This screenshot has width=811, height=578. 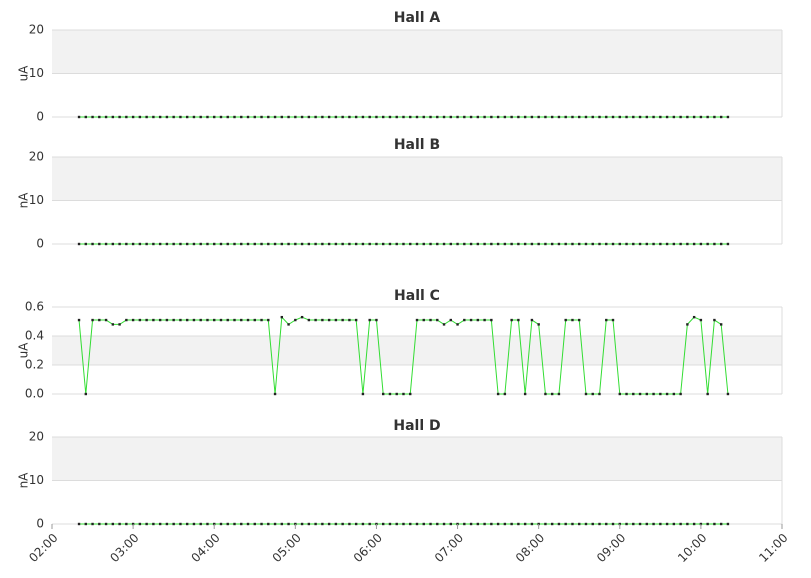 I want to click on y-axis-label: nA, so click(x=24, y=480).